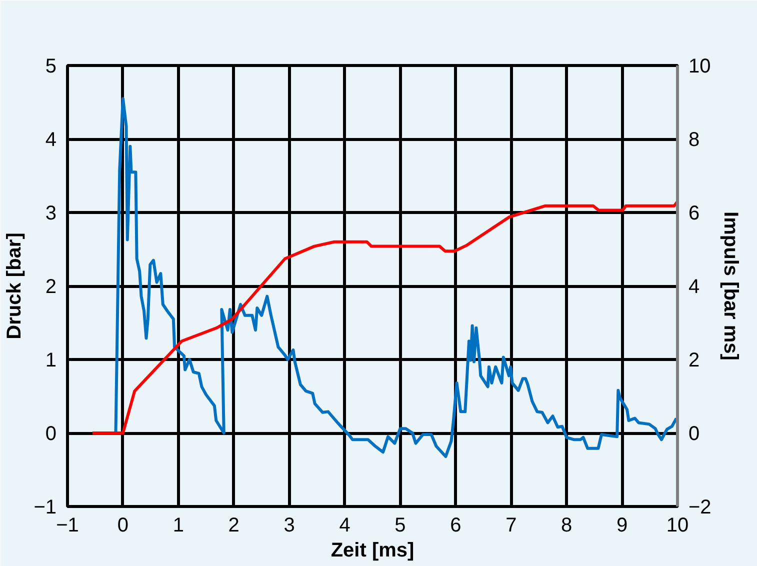  I want to click on x-tick-label: 6, so click(456, 525).